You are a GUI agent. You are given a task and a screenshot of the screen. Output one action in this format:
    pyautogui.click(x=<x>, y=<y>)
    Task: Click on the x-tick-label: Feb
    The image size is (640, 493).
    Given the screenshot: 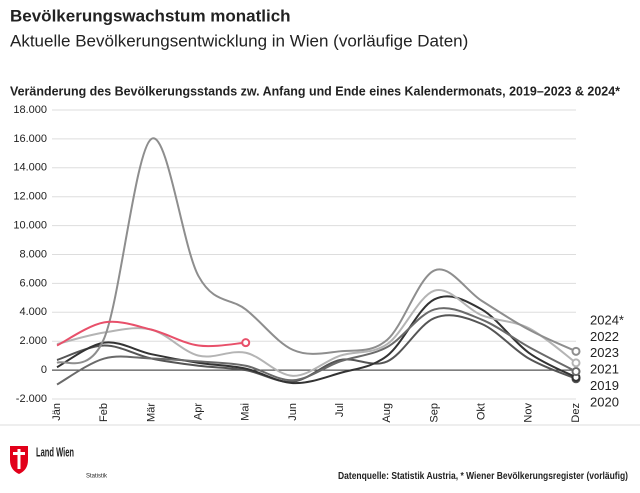 What is the action you would take?
    pyautogui.click(x=104, y=412)
    